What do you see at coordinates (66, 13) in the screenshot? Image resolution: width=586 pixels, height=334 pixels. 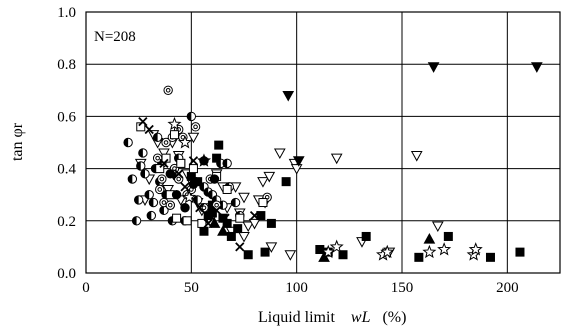 I see `y-tick-label: 1.0` at bounding box center [66, 13].